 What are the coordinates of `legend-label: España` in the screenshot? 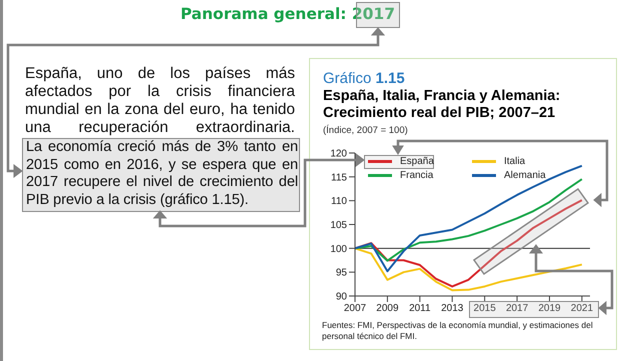 It's located at (417, 161).